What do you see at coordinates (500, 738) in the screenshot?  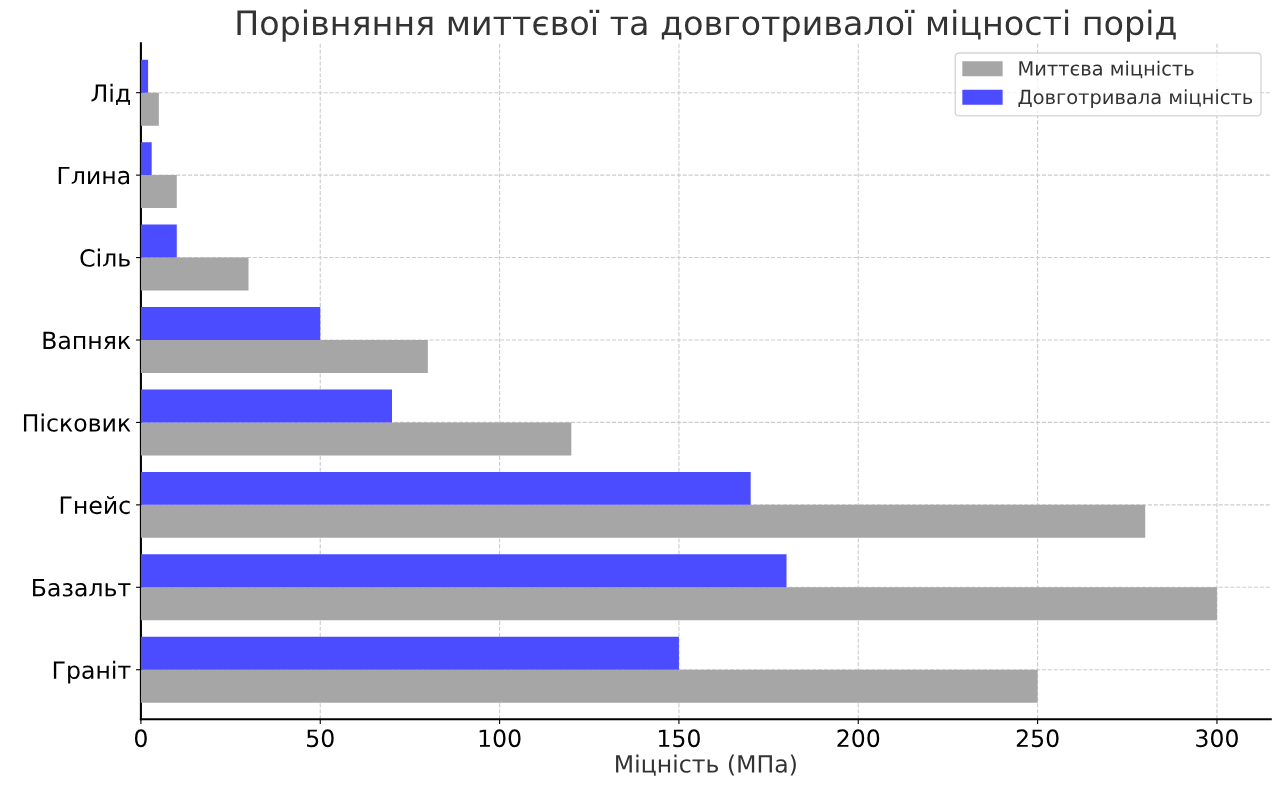 I see `x-tick-label: 100` at bounding box center [500, 738].